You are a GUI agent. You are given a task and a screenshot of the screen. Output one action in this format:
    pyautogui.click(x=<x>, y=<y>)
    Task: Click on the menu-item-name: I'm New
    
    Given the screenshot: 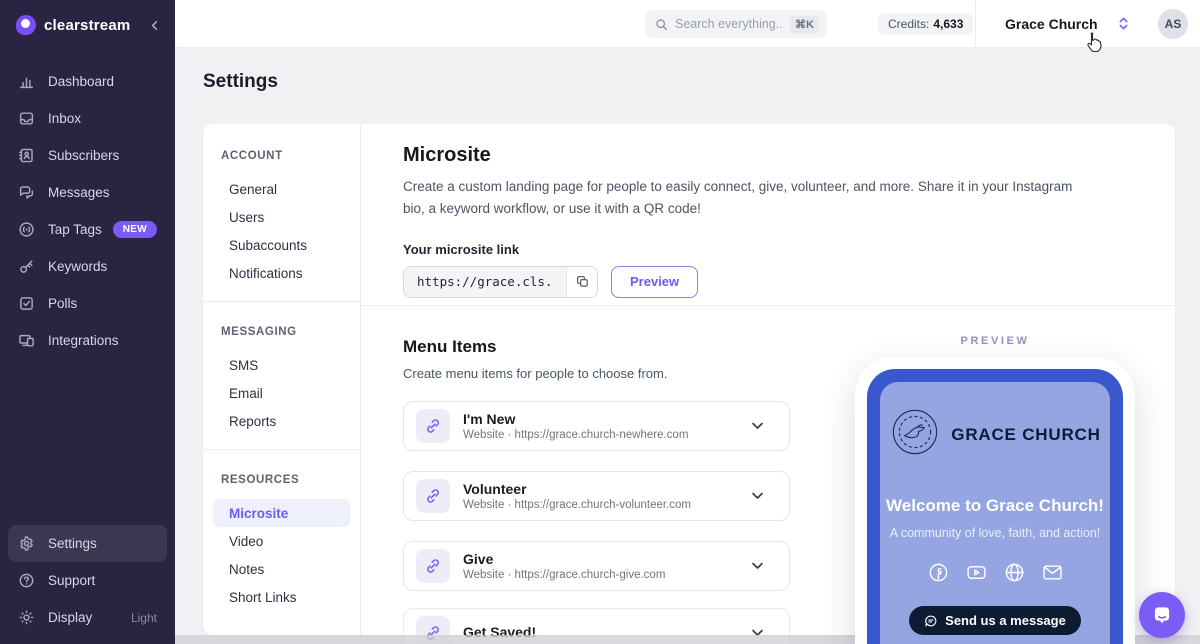 What is the action you would take?
    pyautogui.click(x=489, y=419)
    